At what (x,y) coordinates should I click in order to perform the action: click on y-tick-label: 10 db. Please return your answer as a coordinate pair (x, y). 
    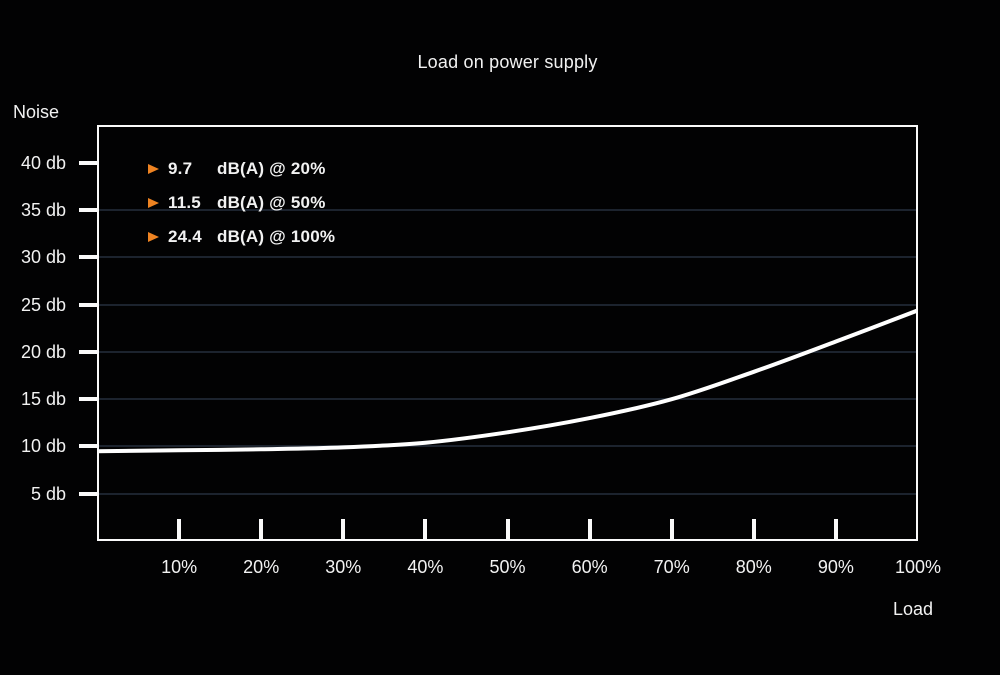
    Looking at the image, I should click on (43, 446).